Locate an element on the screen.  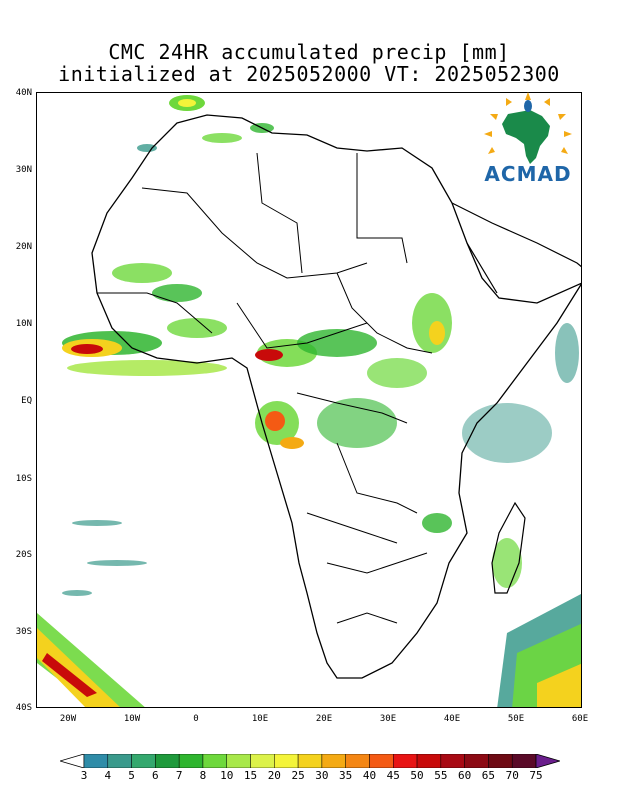
colorbar-max-arrow is located at coordinates (547, 761).